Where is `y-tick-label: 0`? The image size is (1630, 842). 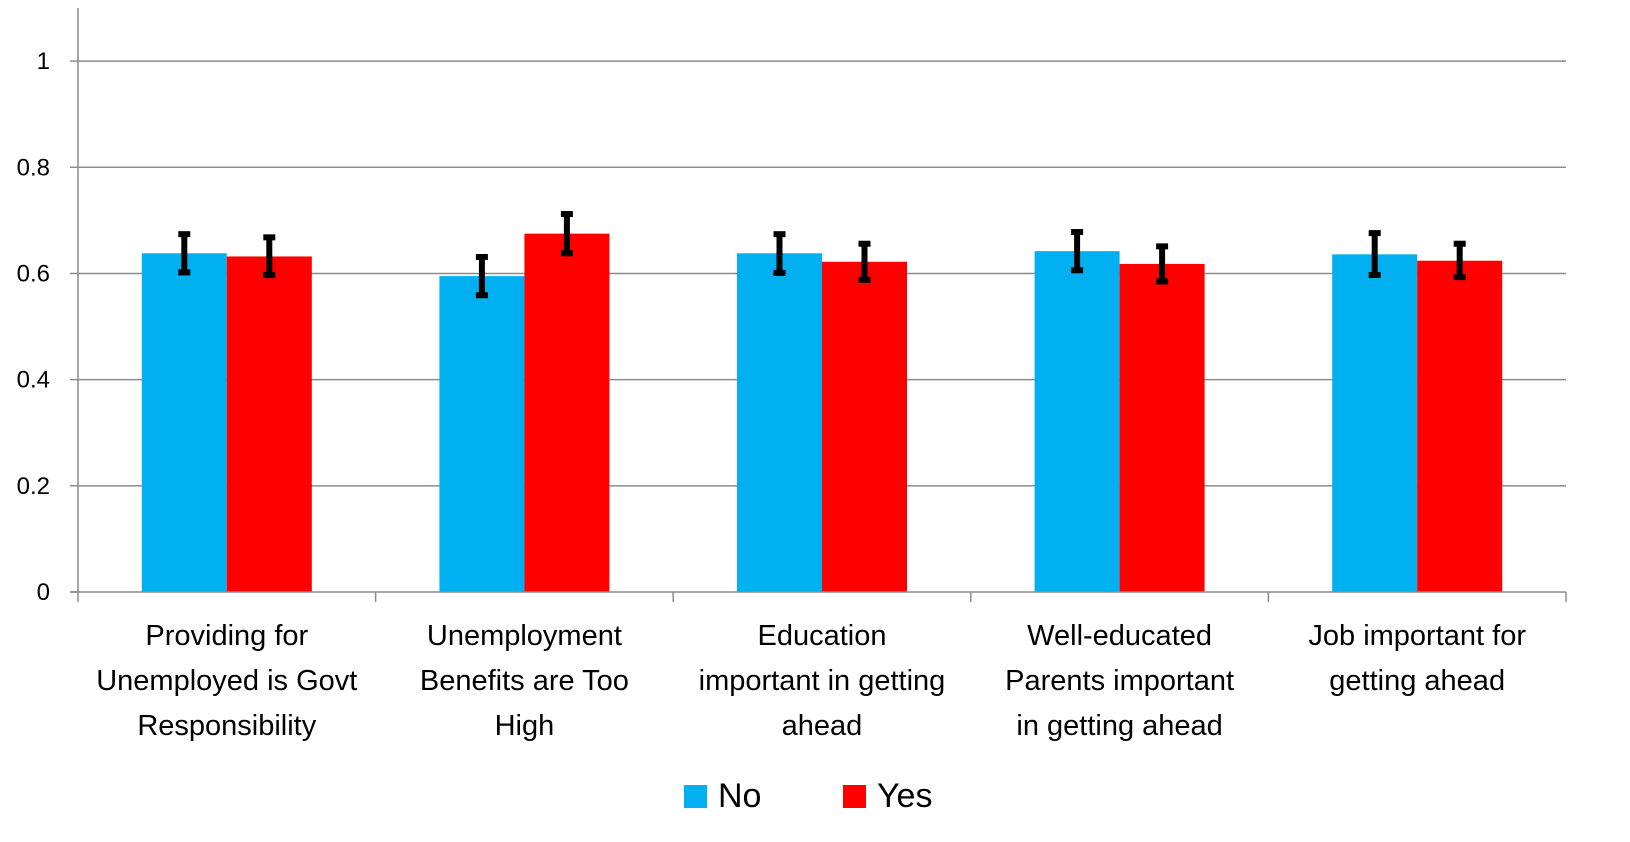 y-tick-label: 0 is located at coordinates (43, 592).